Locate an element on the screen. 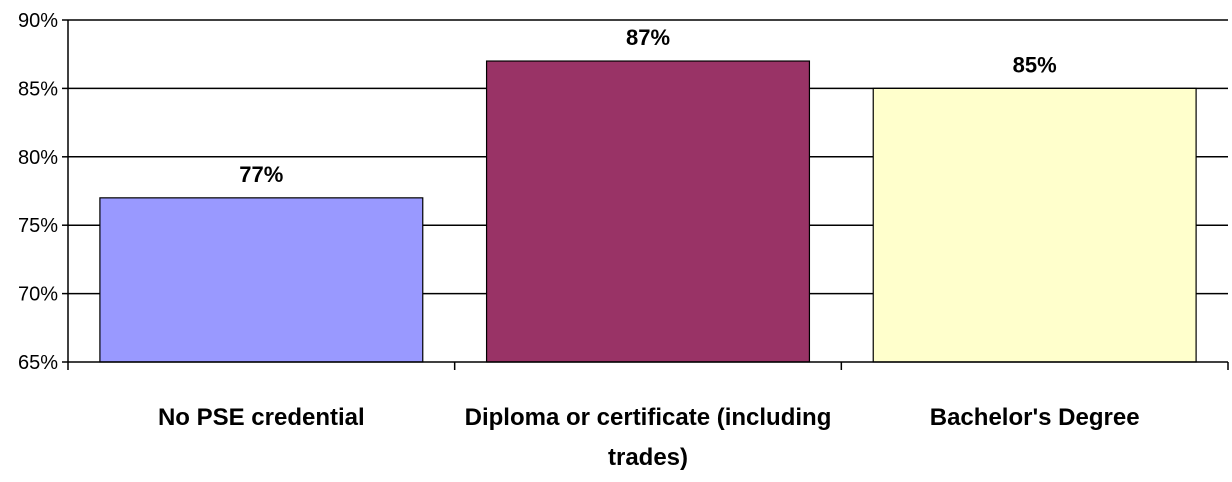  bar is located at coordinates (261, 280).